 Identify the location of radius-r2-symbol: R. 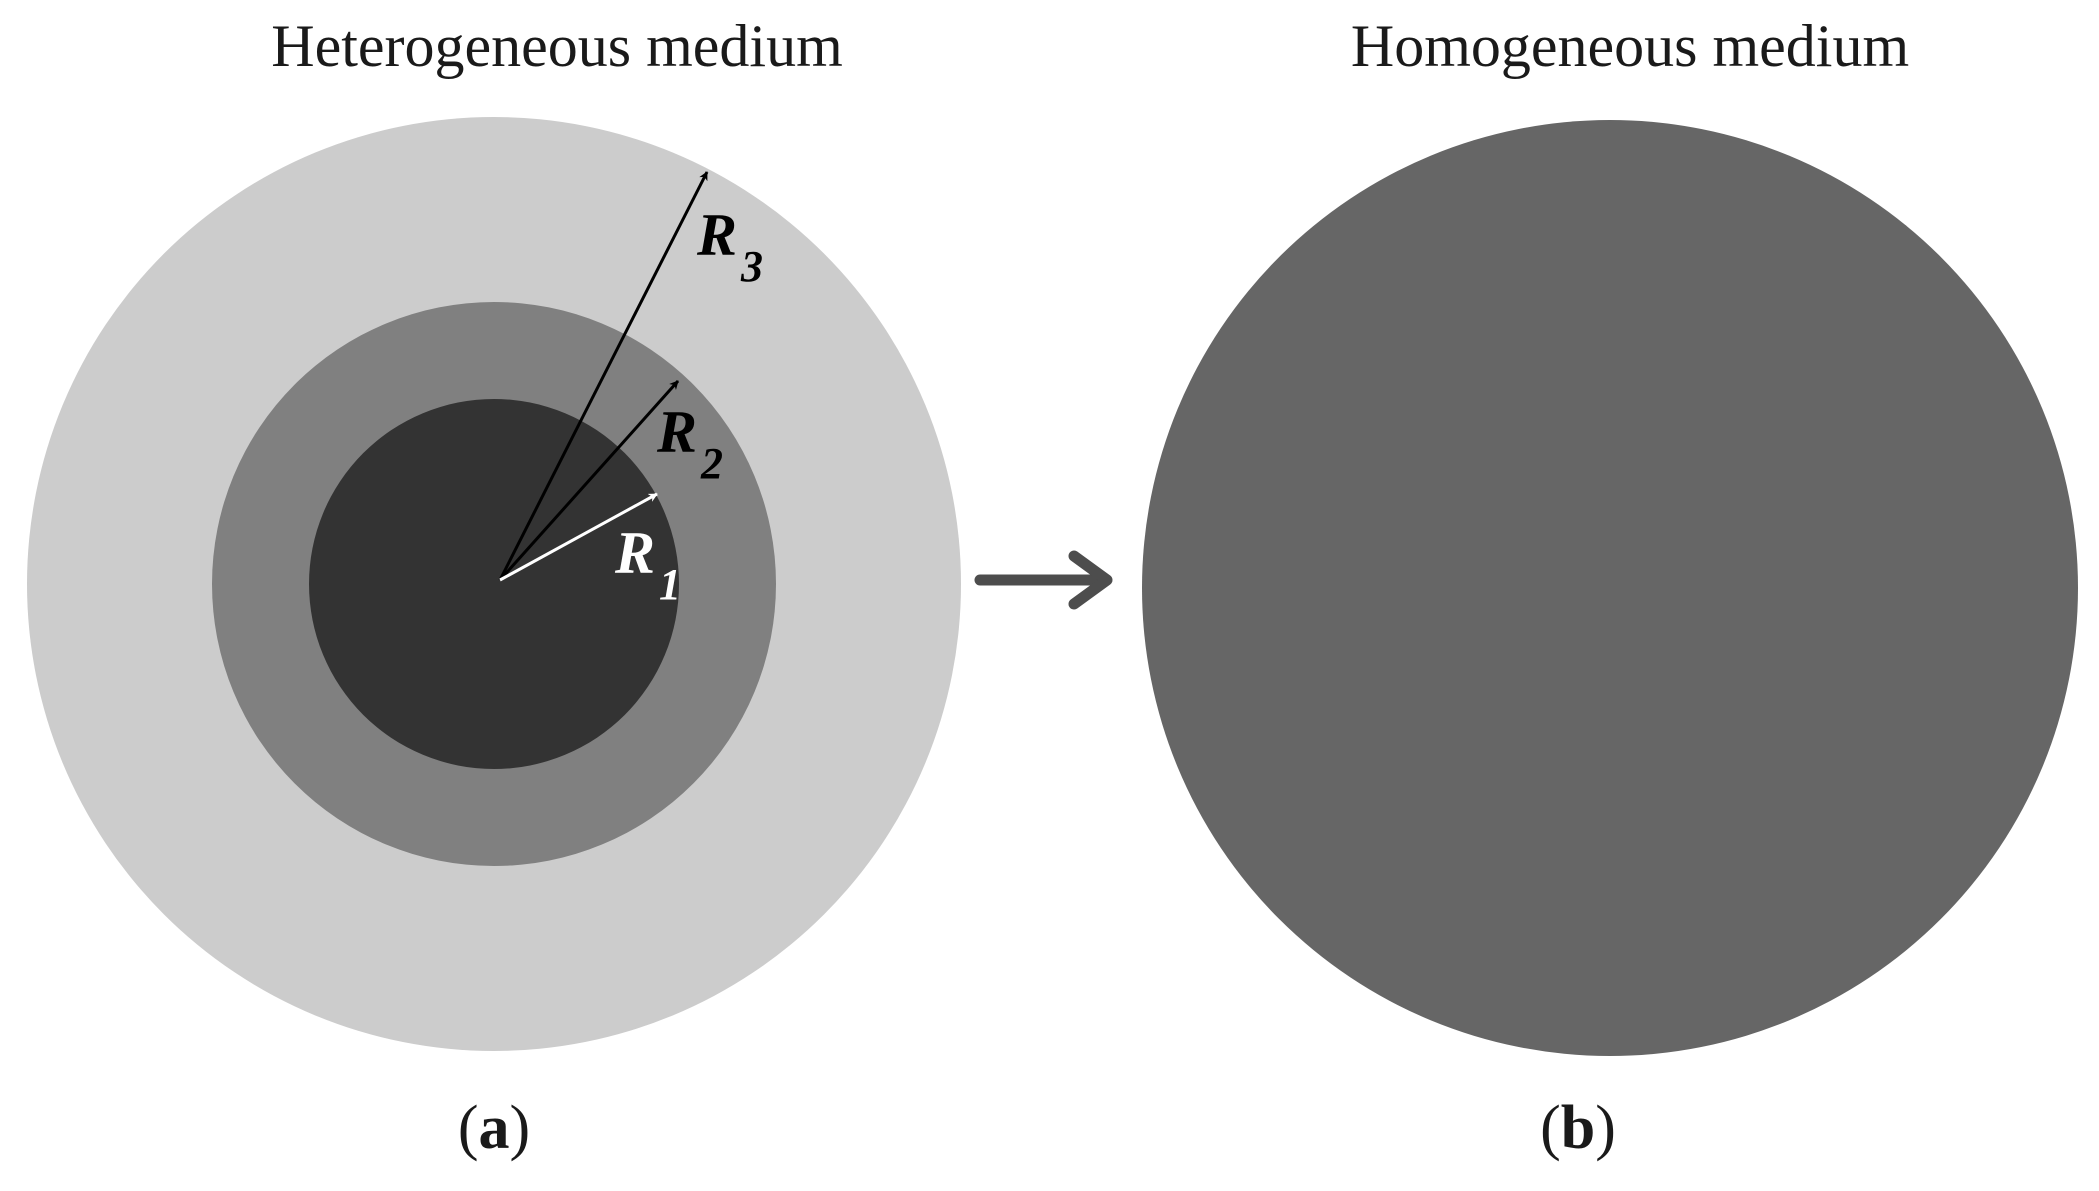
(676, 432).